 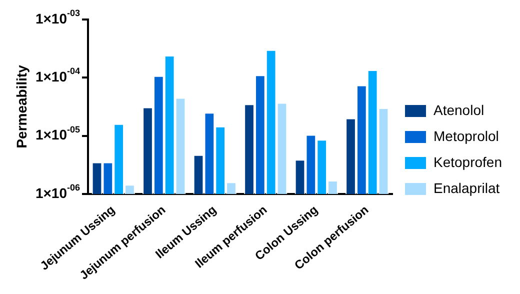 What do you see at coordinates (459, 110) in the screenshot?
I see `legend-label: Atenolol` at bounding box center [459, 110].